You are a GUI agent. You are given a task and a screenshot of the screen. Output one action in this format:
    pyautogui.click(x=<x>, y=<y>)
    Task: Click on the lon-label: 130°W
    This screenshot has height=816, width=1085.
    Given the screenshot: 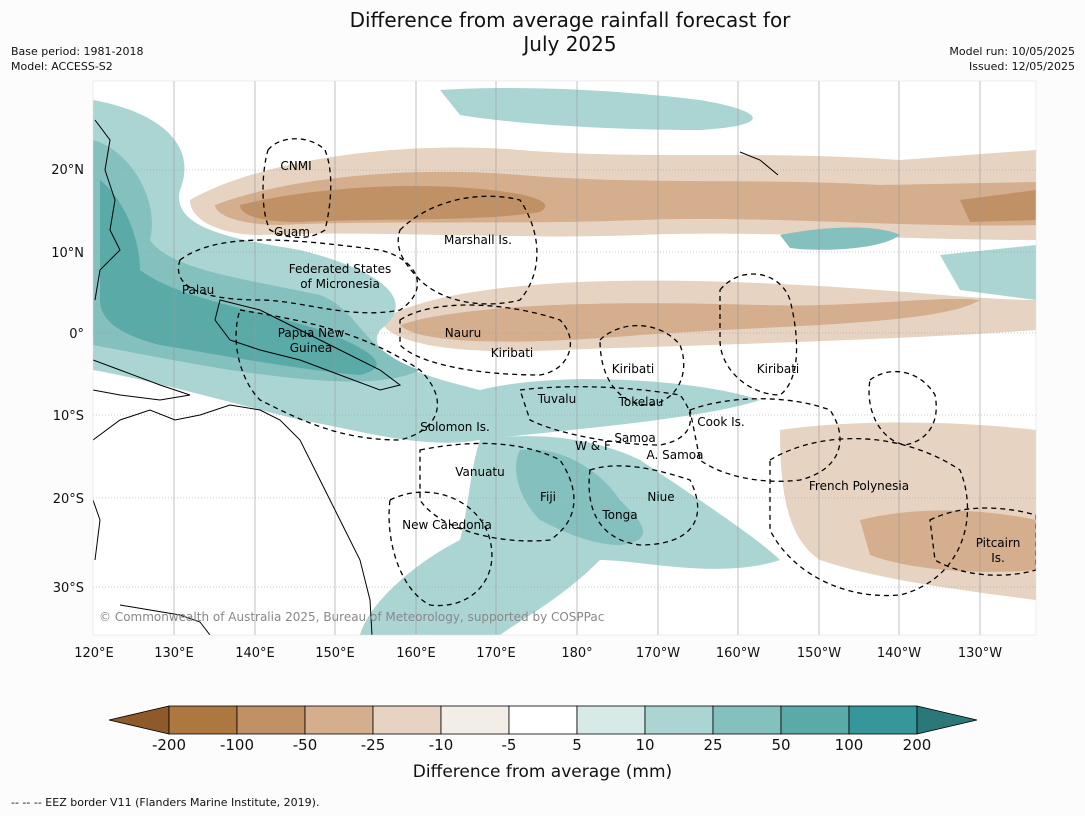 What is the action you would take?
    pyautogui.click(x=980, y=653)
    